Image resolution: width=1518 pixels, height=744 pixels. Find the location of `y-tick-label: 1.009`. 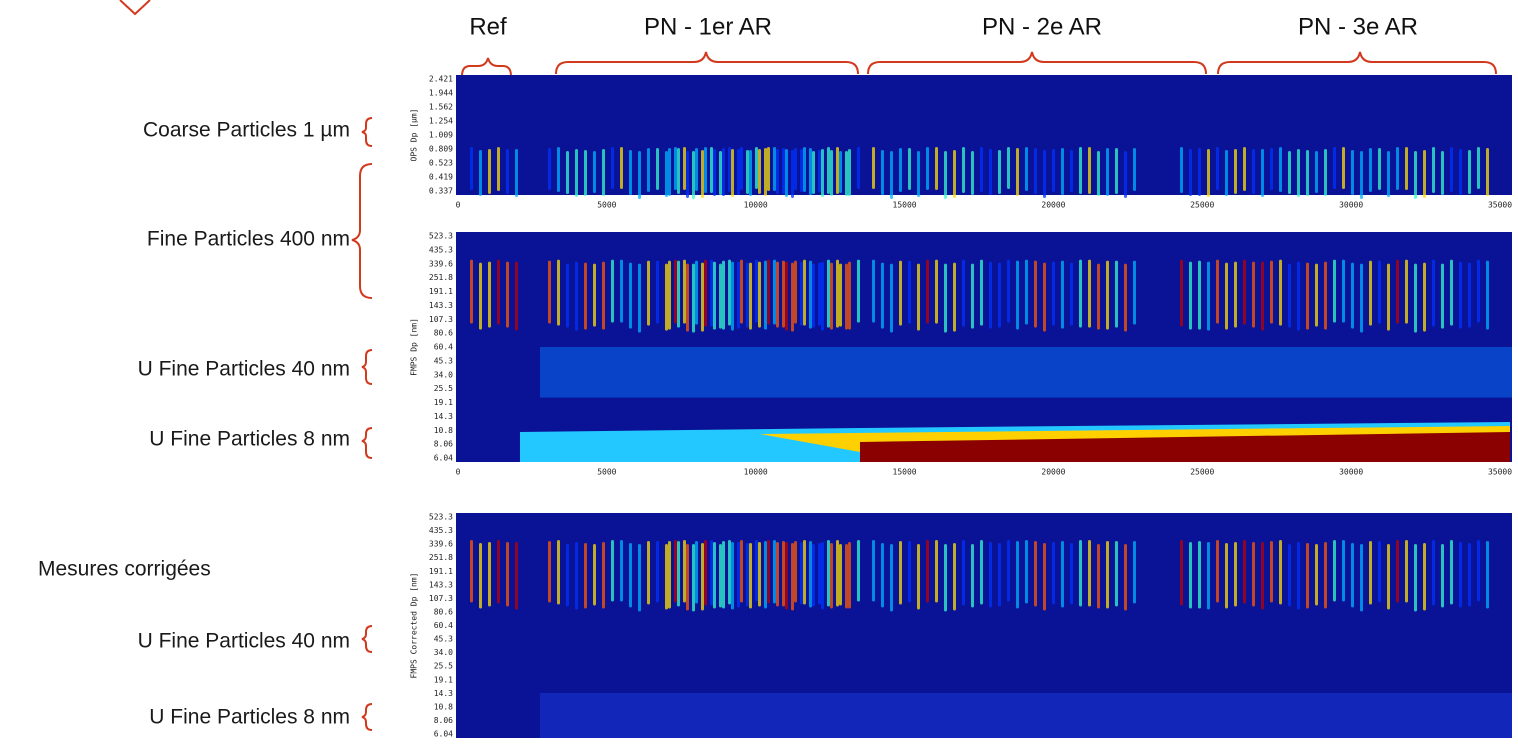

y-tick-label: 1.009 is located at coordinates (441, 135).